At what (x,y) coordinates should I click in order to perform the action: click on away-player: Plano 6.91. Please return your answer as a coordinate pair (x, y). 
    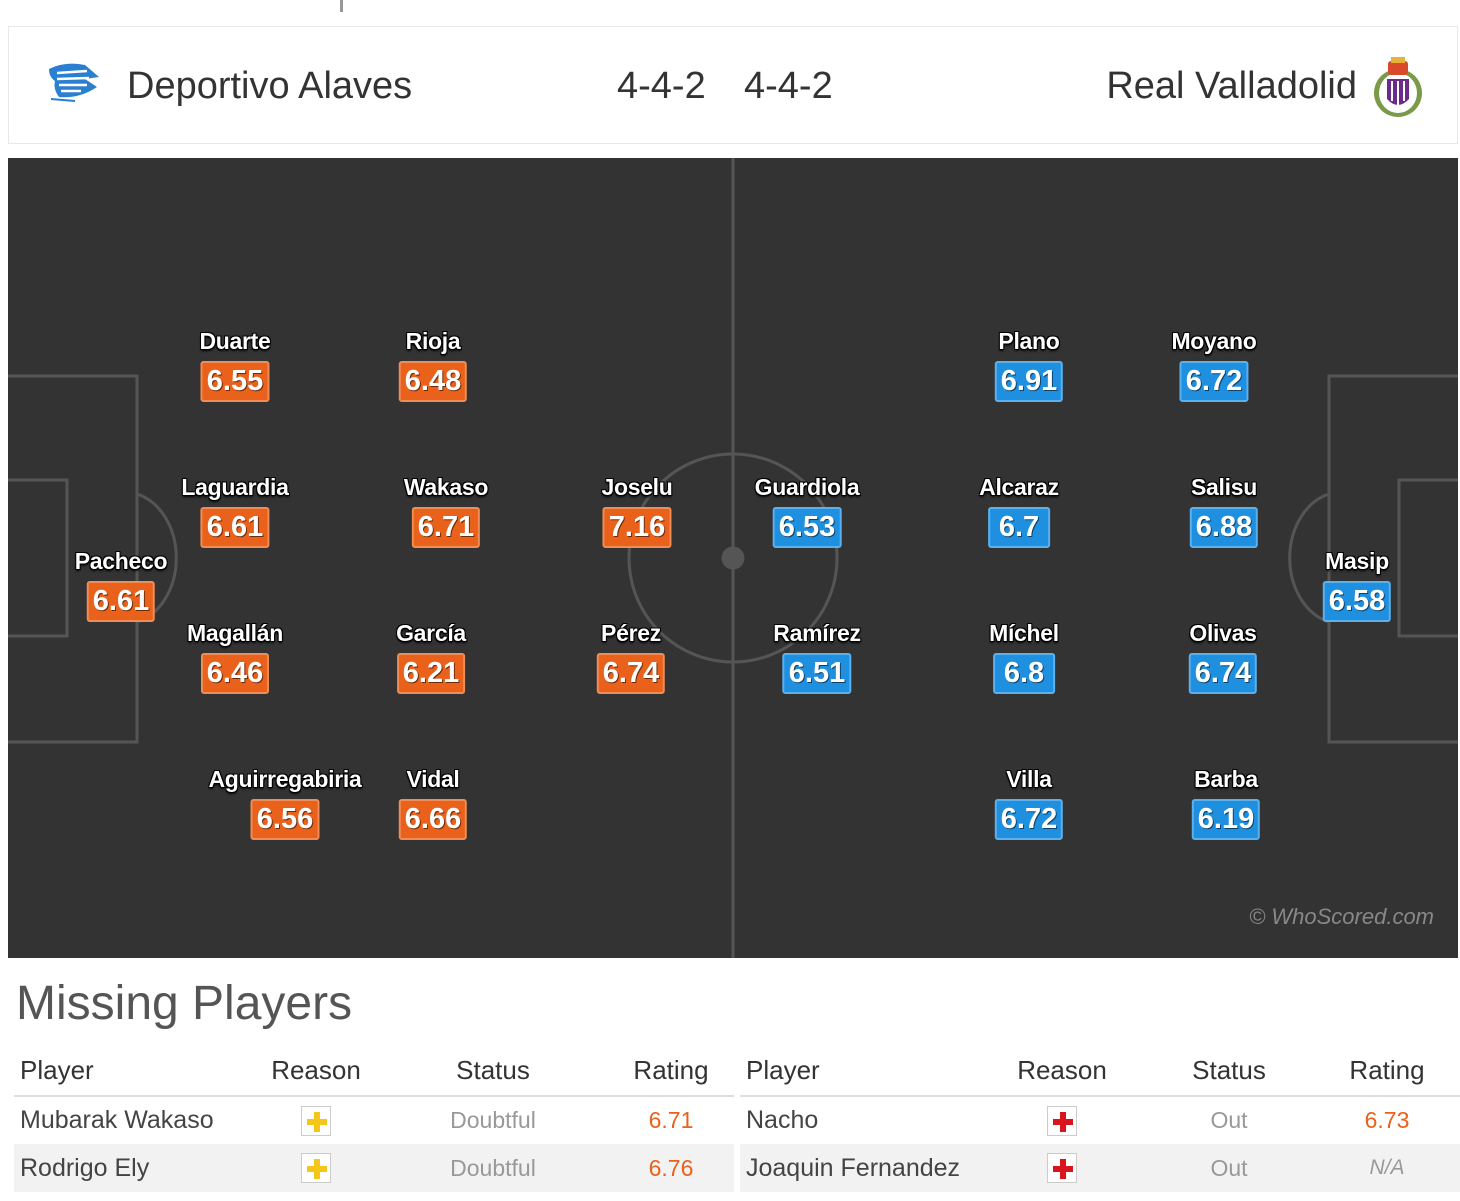
    Looking at the image, I should click on (1029, 365).